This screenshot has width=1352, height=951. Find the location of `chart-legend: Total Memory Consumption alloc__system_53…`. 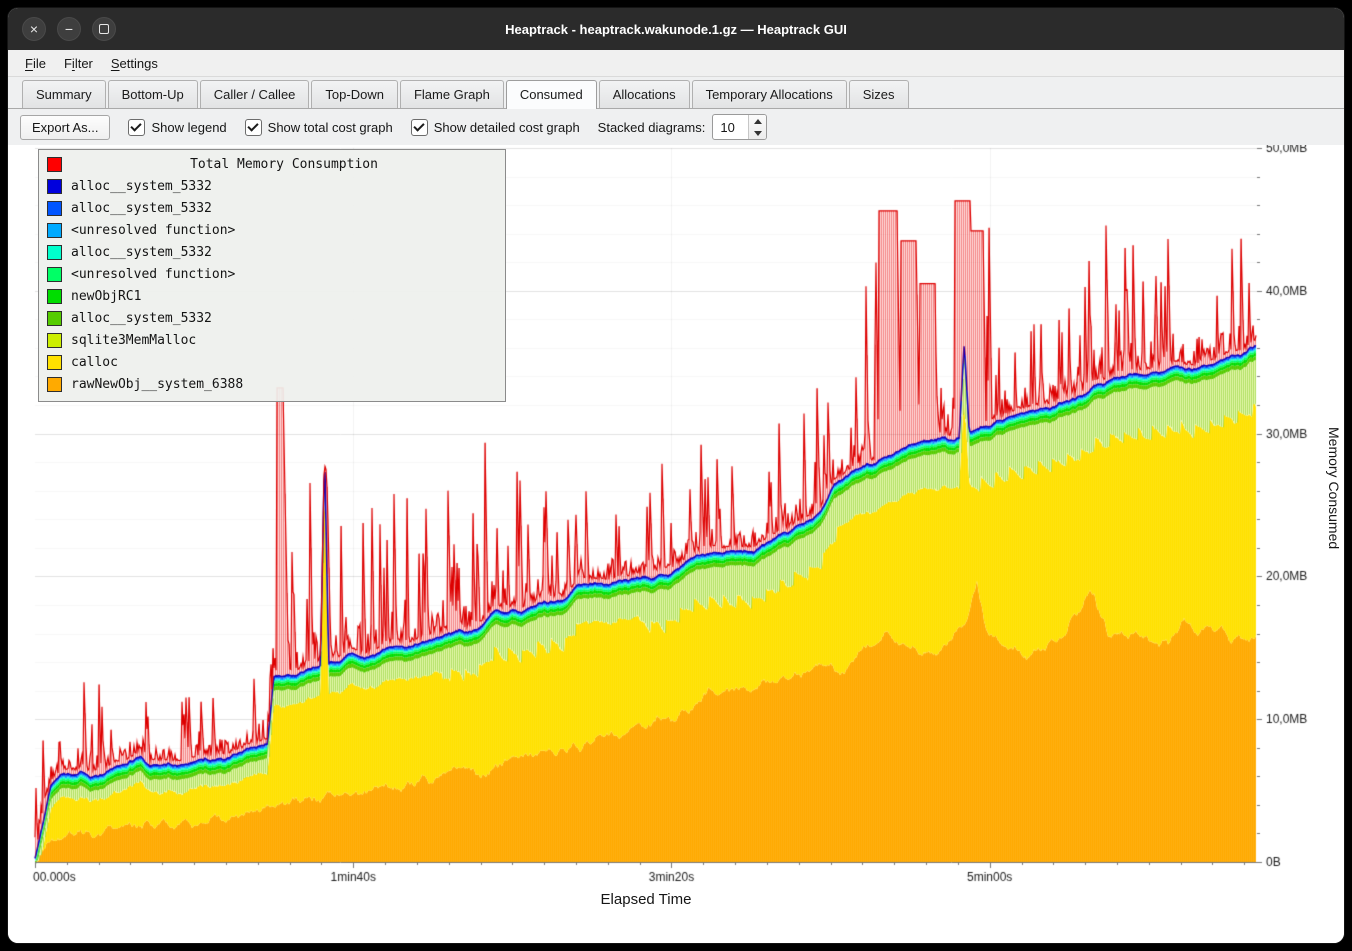

chart-legend: Total Memory Consumption alloc__system_53… is located at coordinates (272, 275).